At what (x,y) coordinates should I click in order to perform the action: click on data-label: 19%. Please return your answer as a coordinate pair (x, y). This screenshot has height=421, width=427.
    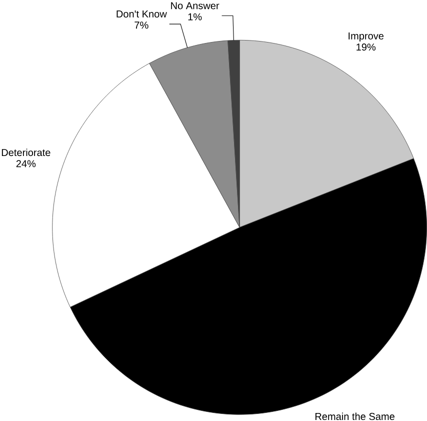
    Looking at the image, I should click on (366, 47).